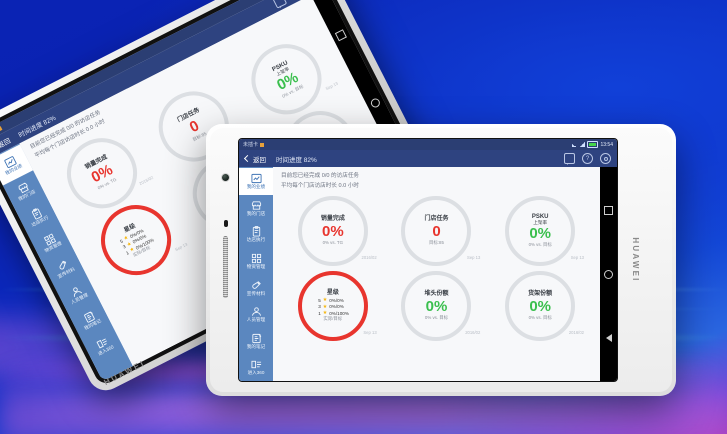 This screenshot has height=434, width=727. What do you see at coordinates (428, 144) in the screenshot?
I see `status-bar: 未插卡 13:54` at bounding box center [428, 144].